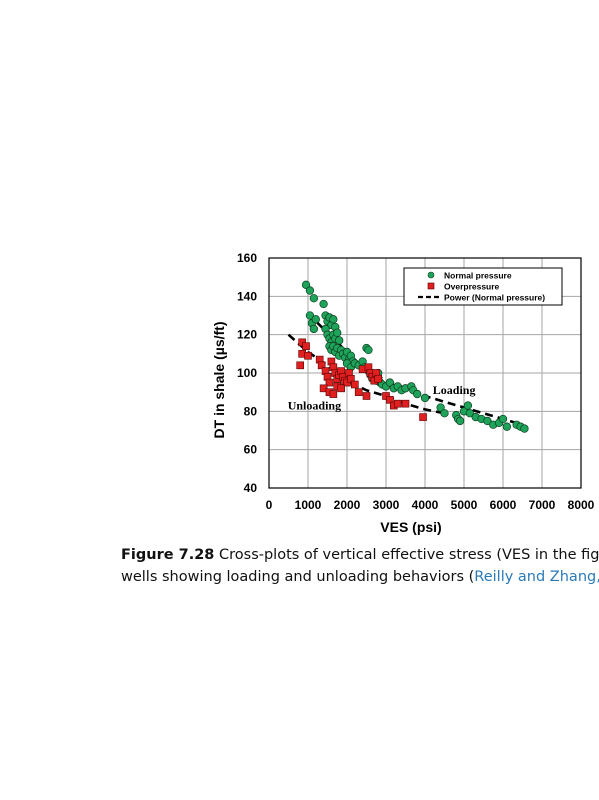 The width and height of the screenshot is (599, 800). What do you see at coordinates (503, 505) in the screenshot?
I see `x-tick-label: 6000` at bounding box center [503, 505].